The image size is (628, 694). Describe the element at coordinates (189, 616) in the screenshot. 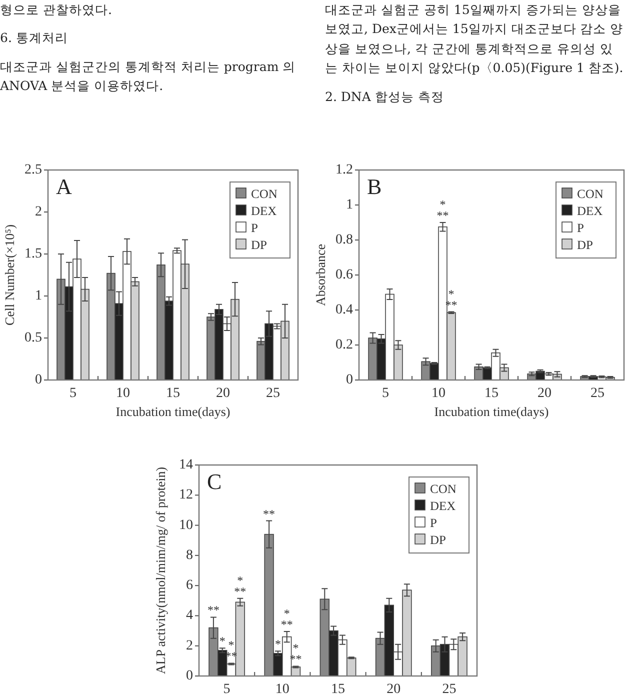

I see `y-tick-label: 4` at that location.